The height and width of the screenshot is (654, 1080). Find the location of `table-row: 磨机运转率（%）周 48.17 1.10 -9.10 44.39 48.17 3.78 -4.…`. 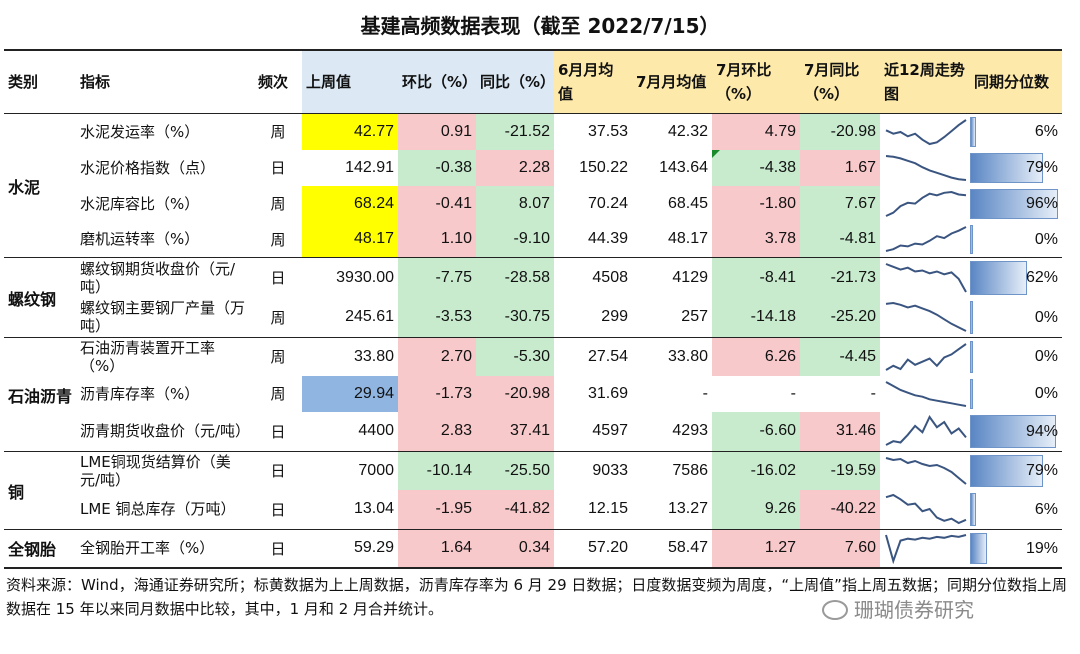

table-row: 磨机运转率（%）周 48.17 1.10 -9.10 44.39 48.17 3.78 -4.… is located at coordinates (533, 239).